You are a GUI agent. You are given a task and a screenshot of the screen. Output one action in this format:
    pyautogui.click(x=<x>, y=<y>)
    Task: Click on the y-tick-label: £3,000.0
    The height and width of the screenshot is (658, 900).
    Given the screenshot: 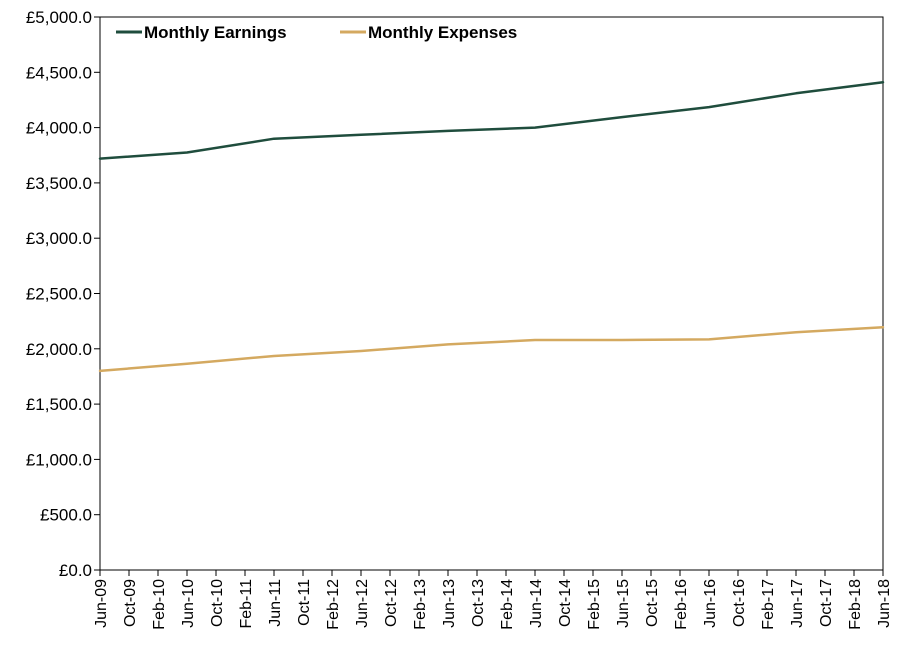 What is the action you would take?
    pyautogui.click(x=59, y=238)
    